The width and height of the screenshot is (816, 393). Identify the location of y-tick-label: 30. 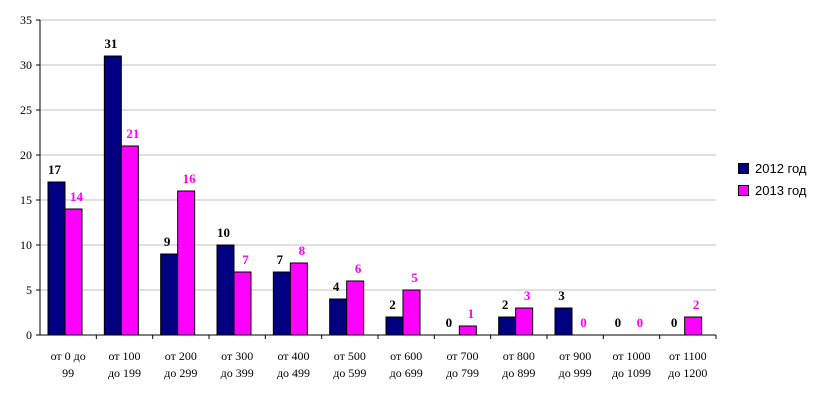
(26, 65).